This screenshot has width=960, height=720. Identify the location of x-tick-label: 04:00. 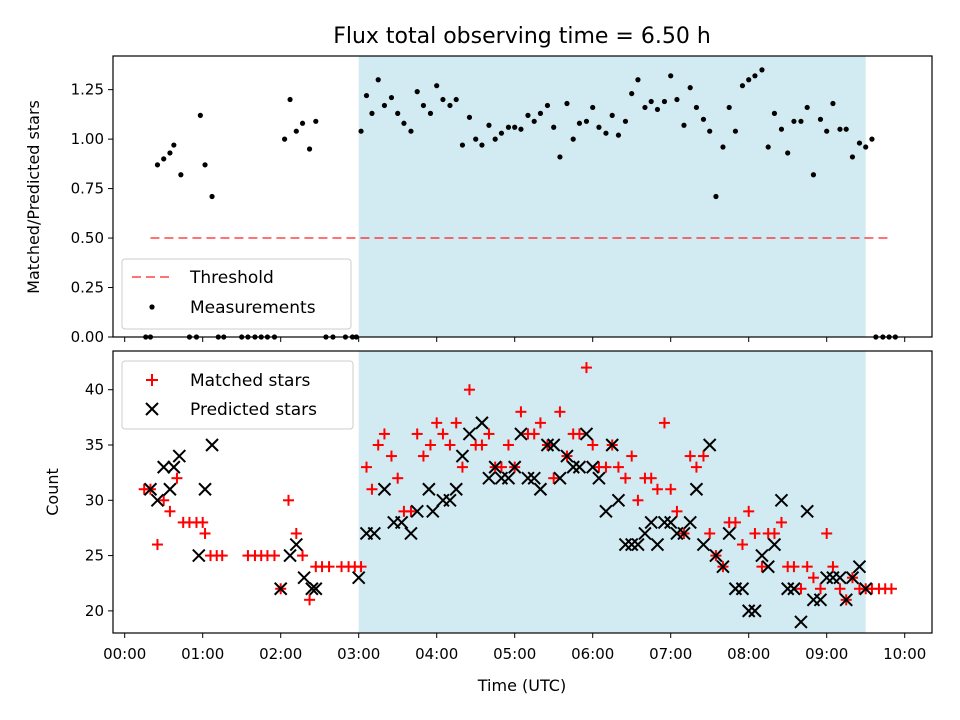
(436, 654).